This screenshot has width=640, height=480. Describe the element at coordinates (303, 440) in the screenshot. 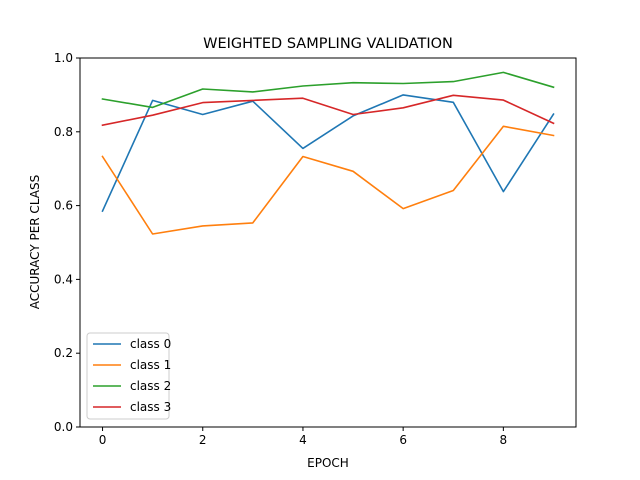

I see `x-tick-label: 4` at that location.